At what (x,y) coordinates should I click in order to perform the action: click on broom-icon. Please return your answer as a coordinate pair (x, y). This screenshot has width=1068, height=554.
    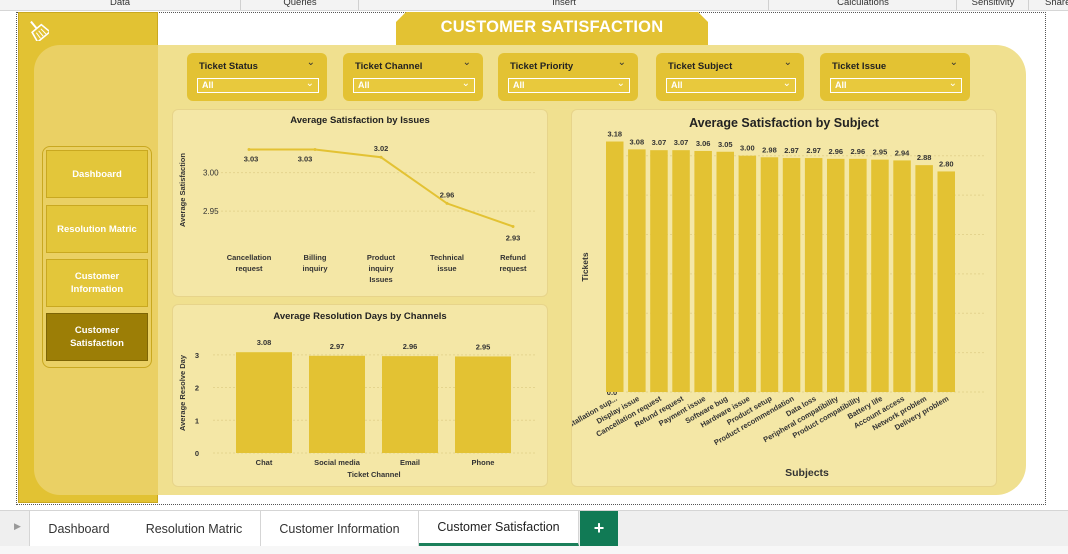
    Looking at the image, I should click on (39, 31).